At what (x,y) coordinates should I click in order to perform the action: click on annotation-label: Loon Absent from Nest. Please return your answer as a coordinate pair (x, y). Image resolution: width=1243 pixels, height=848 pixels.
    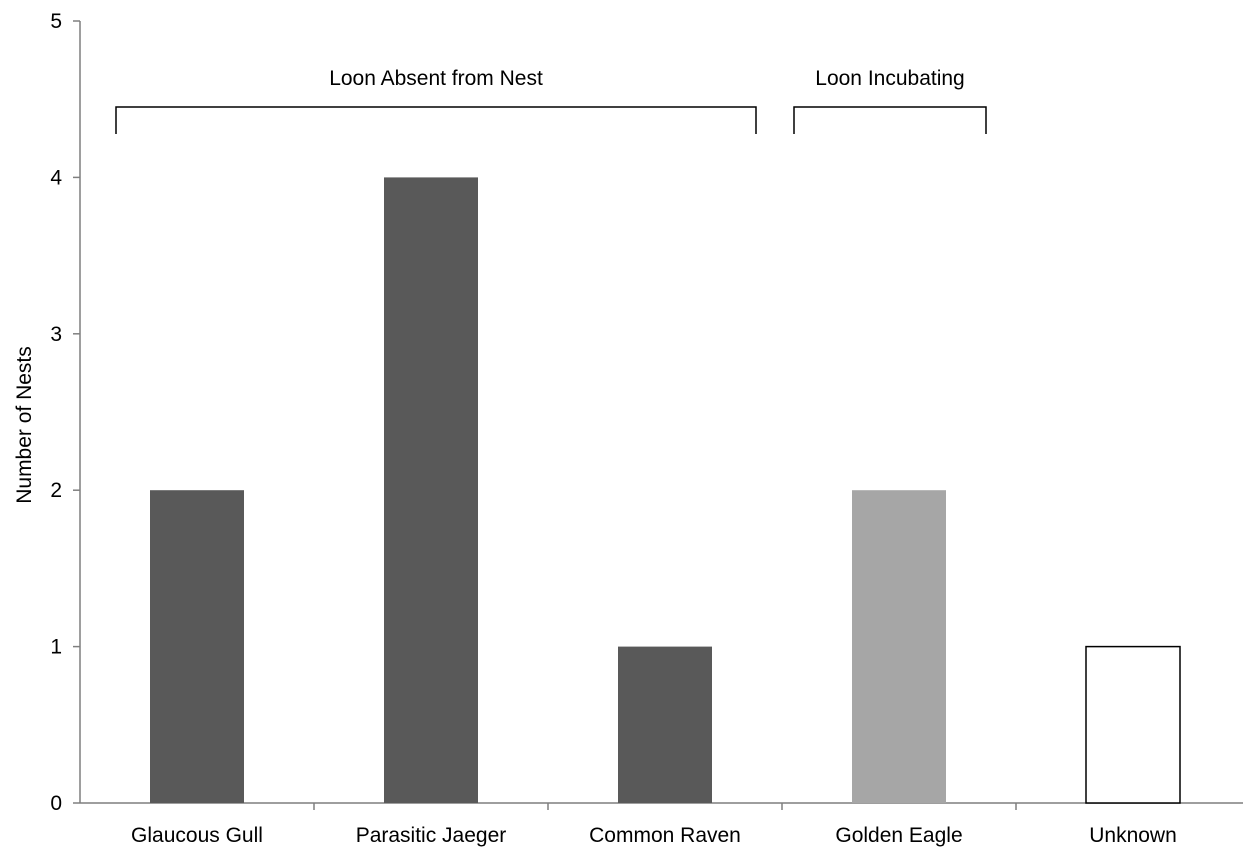
    Looking at the image, I should click on (436, 78).